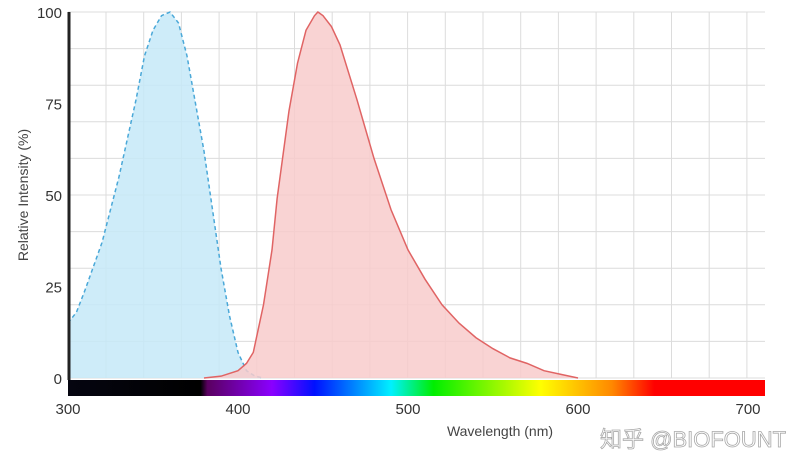 The height and width of the screenshot is (457, 794). Describe the element at coordinates (237, 409) in the screenshot. I see `x-tick-label: 400` at that location.